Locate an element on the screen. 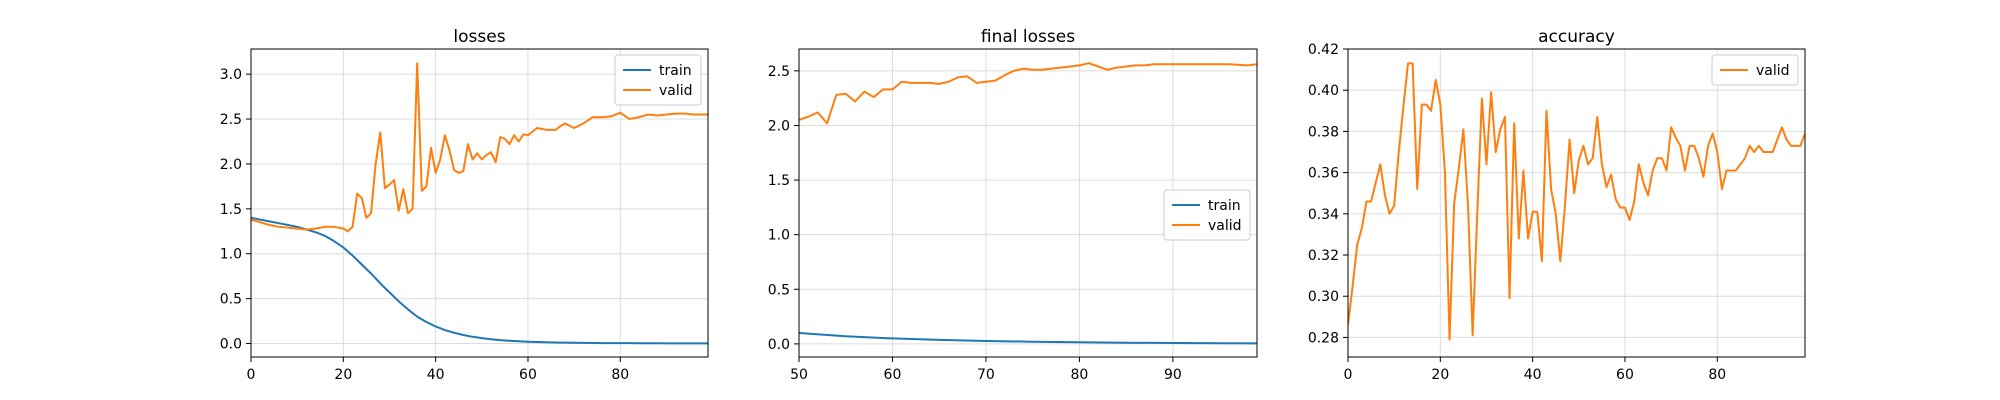 The image size is (2000, 400). y-tick-label-0-0: 0.0 is located at coordinates (231, 345).